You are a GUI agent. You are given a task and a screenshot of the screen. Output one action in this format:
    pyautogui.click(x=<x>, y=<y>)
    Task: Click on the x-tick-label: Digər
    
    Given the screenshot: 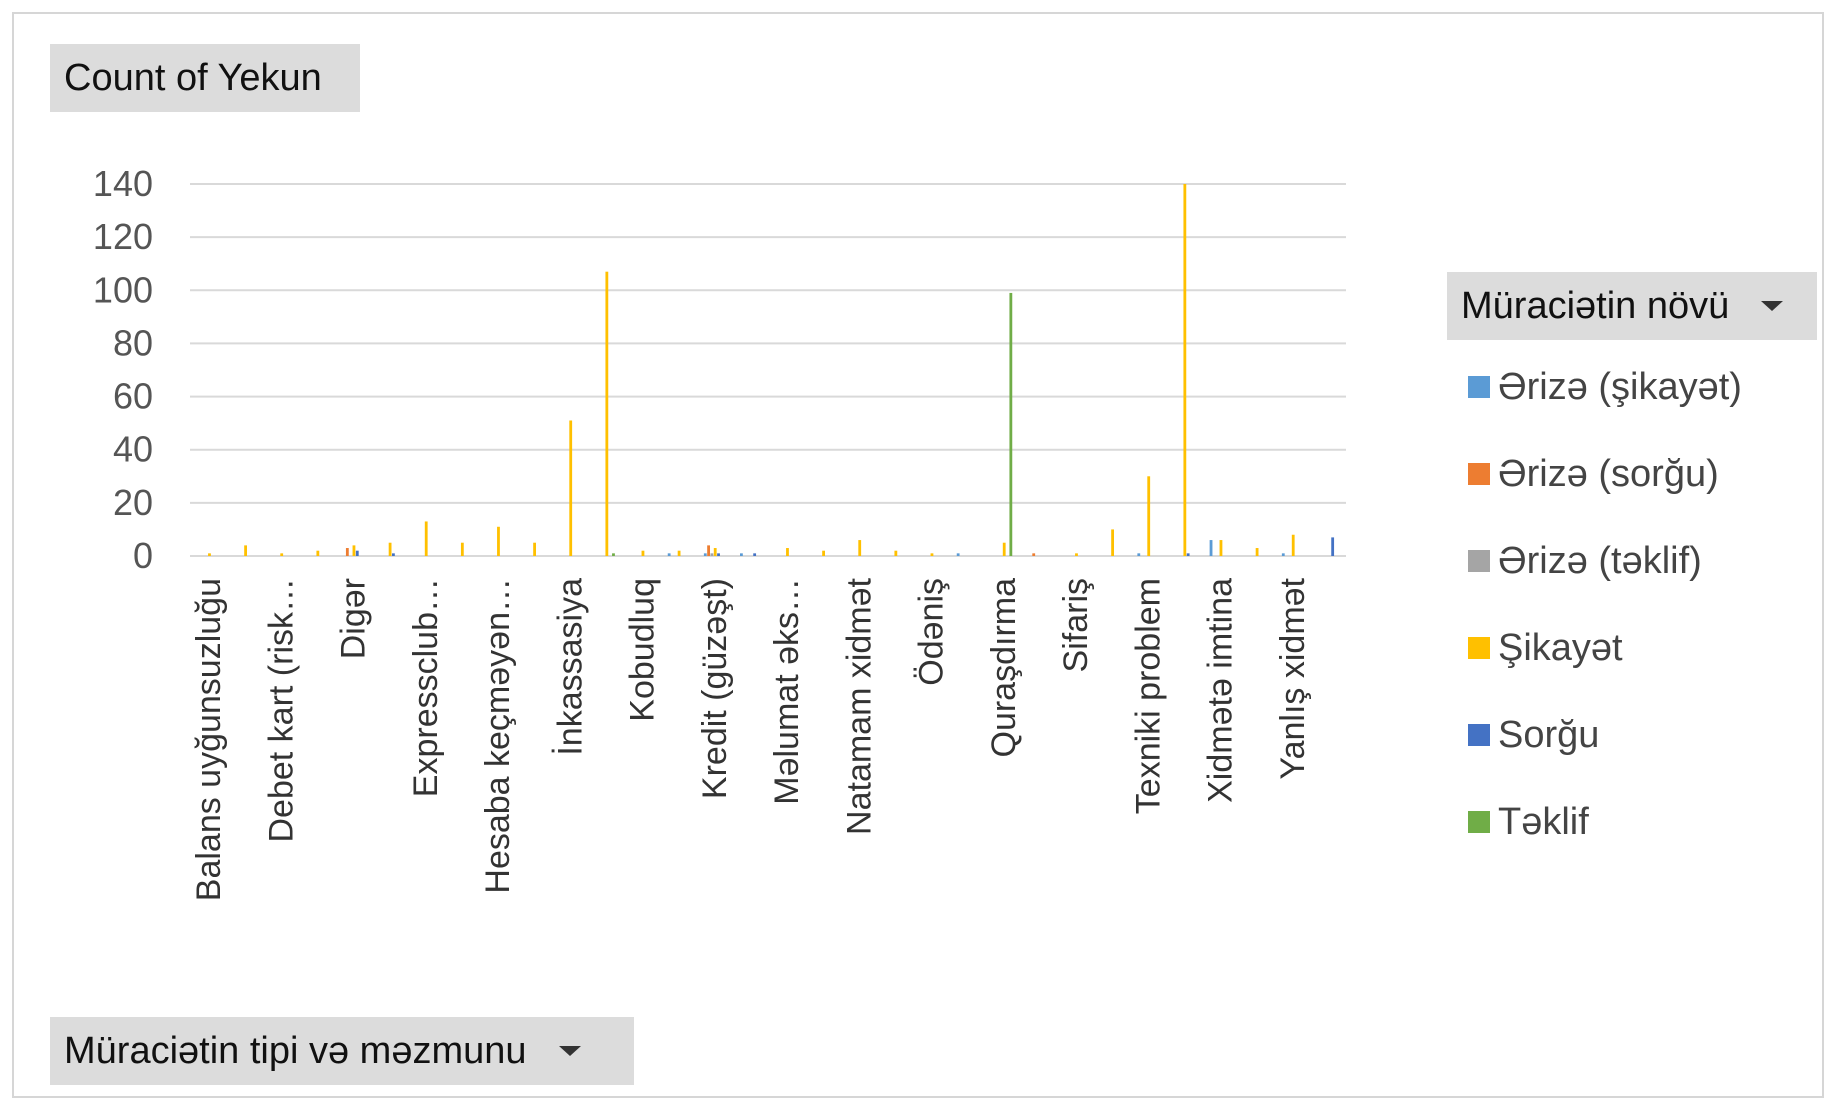 What is the action you would take?
    pyautogui.click(x=354, y=618)
    